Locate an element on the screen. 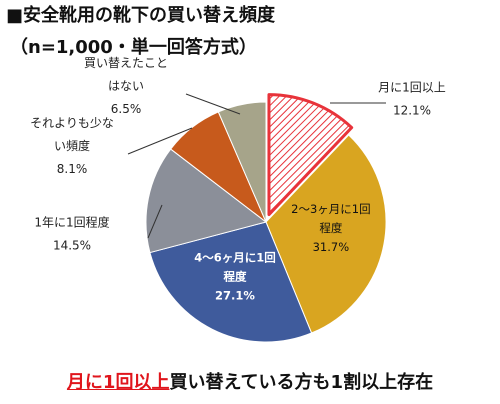 The height and width of the screenshot is (404, 500). slice-label: 月に1回以上 is located at coordinates (412, 88).